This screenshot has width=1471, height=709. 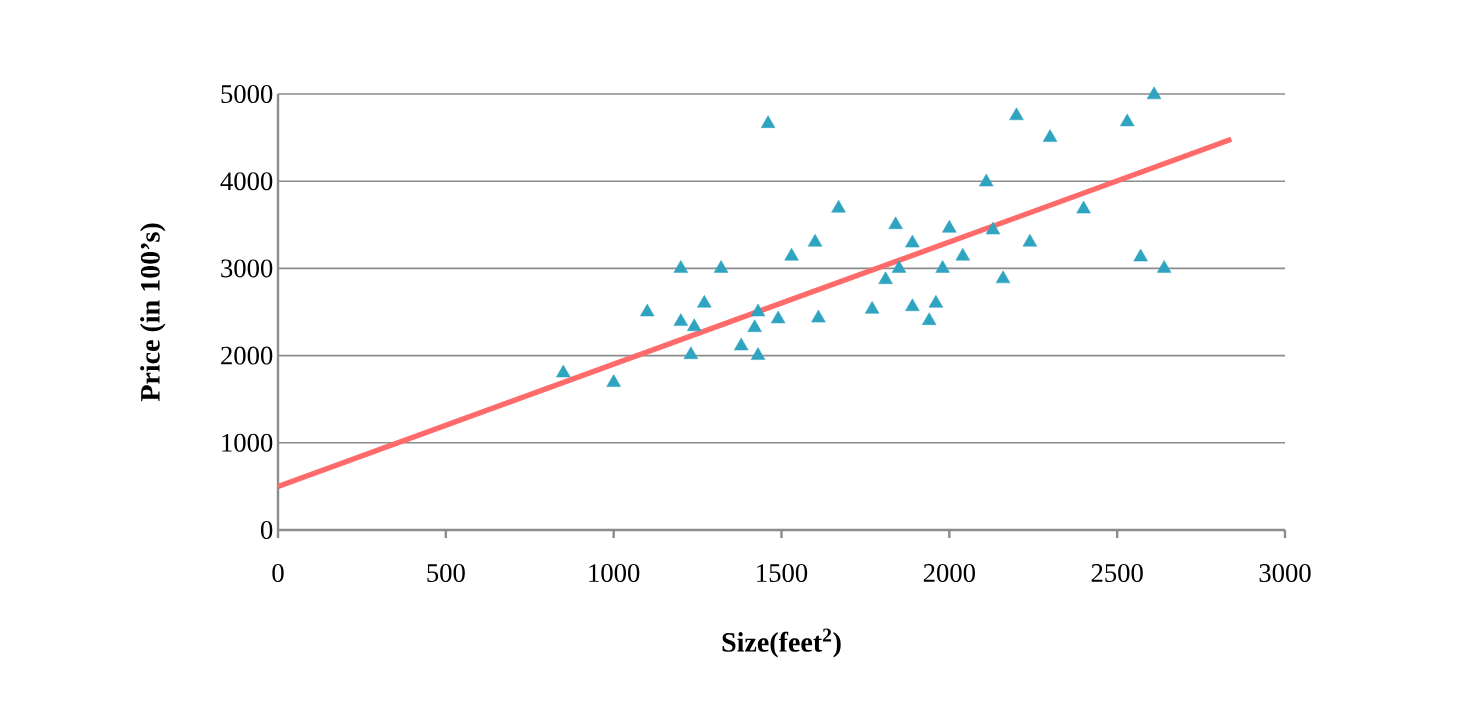 What do you see at coordinates (446, 573) in the screenshot?
I see `x-tick-label: 500` at bounding box center [446, 573].